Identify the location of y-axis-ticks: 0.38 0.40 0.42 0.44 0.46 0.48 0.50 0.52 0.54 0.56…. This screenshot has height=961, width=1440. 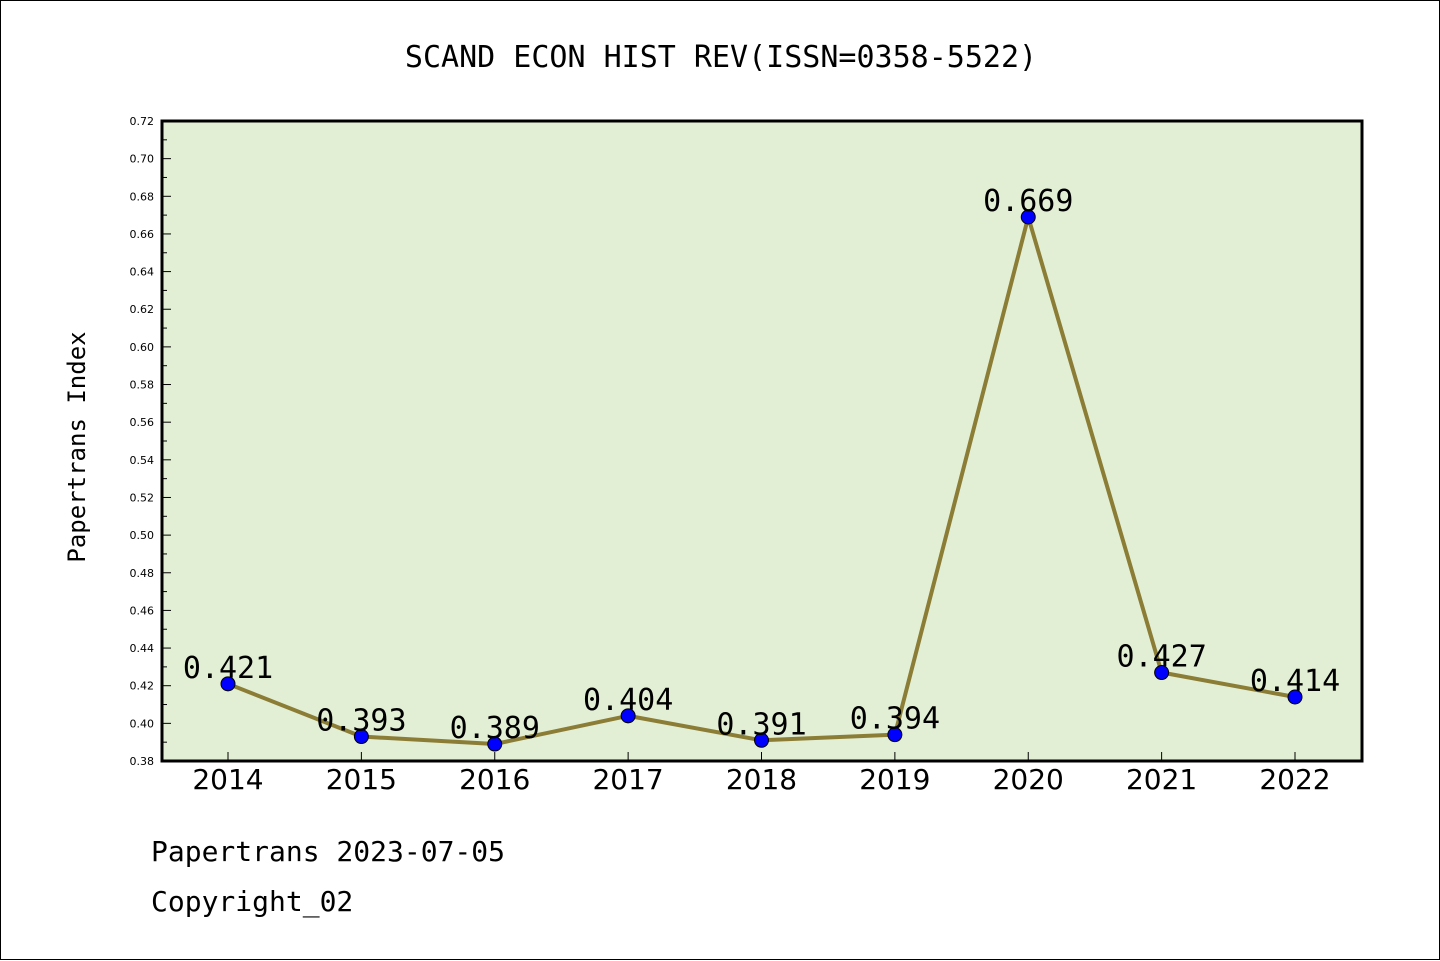
(150, 441).